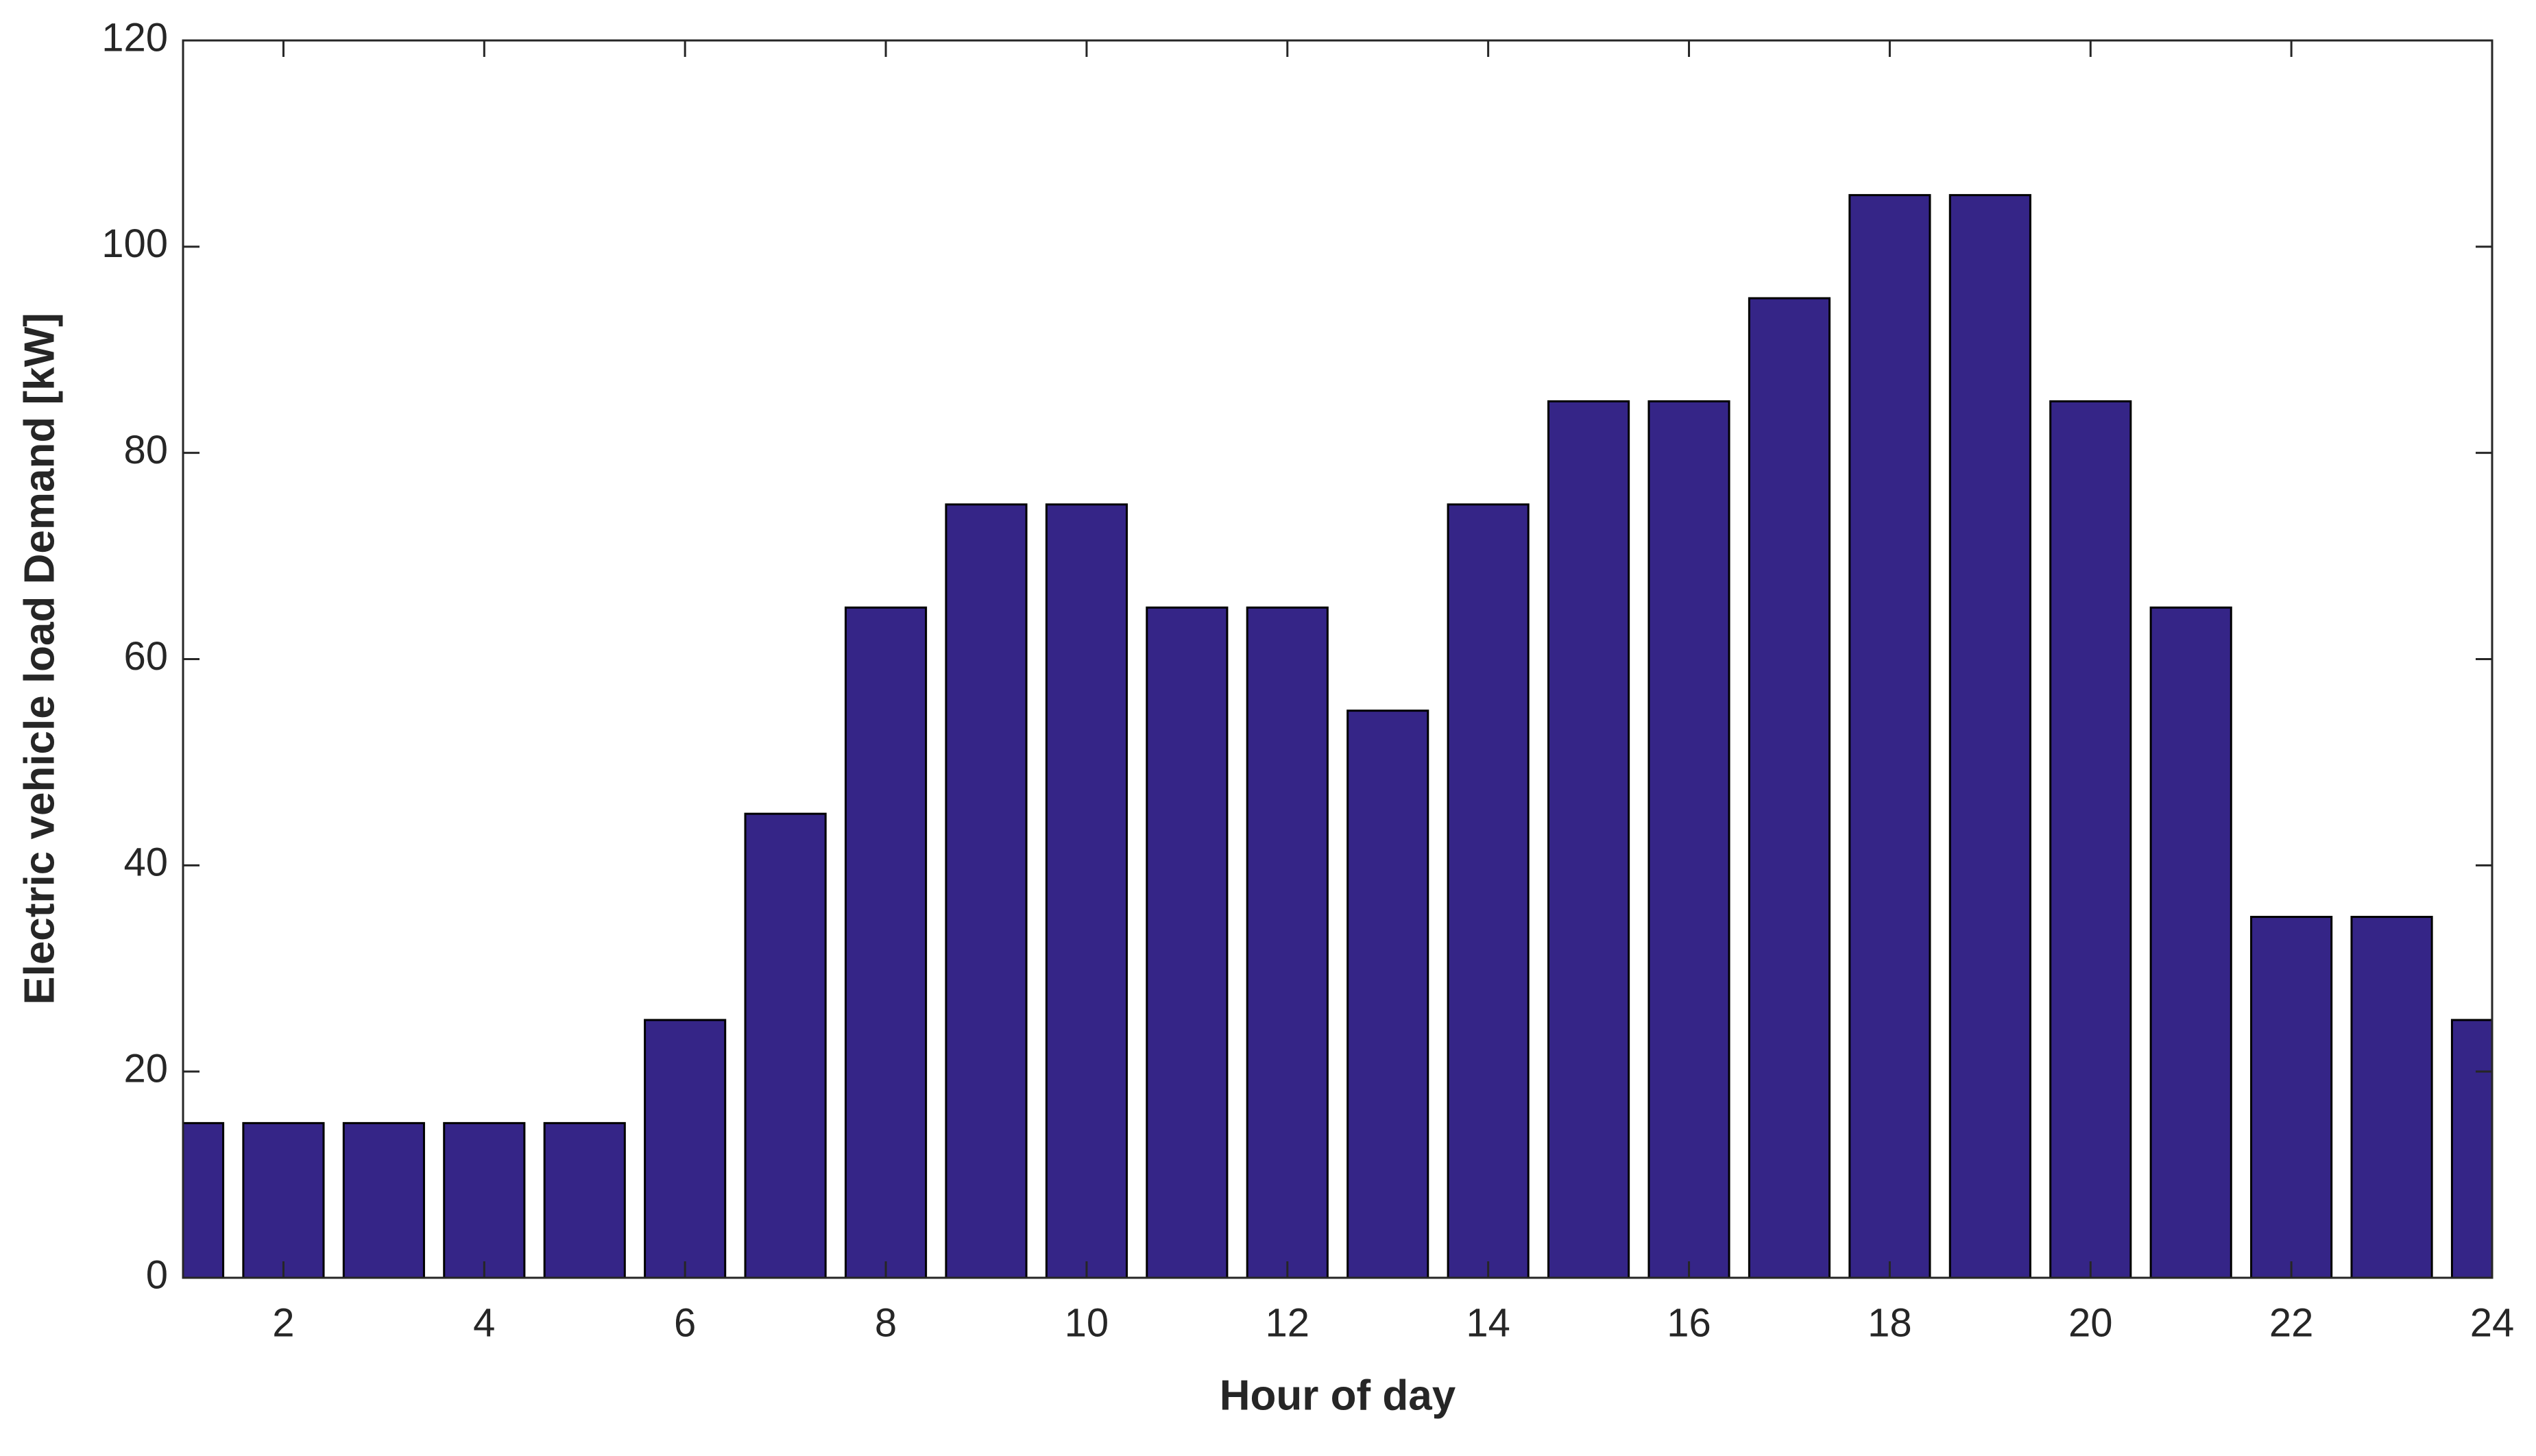 The width and height of the screenshot is (2536, 1456). I want to click on x-tick-label: 8, so click(886, 1322).